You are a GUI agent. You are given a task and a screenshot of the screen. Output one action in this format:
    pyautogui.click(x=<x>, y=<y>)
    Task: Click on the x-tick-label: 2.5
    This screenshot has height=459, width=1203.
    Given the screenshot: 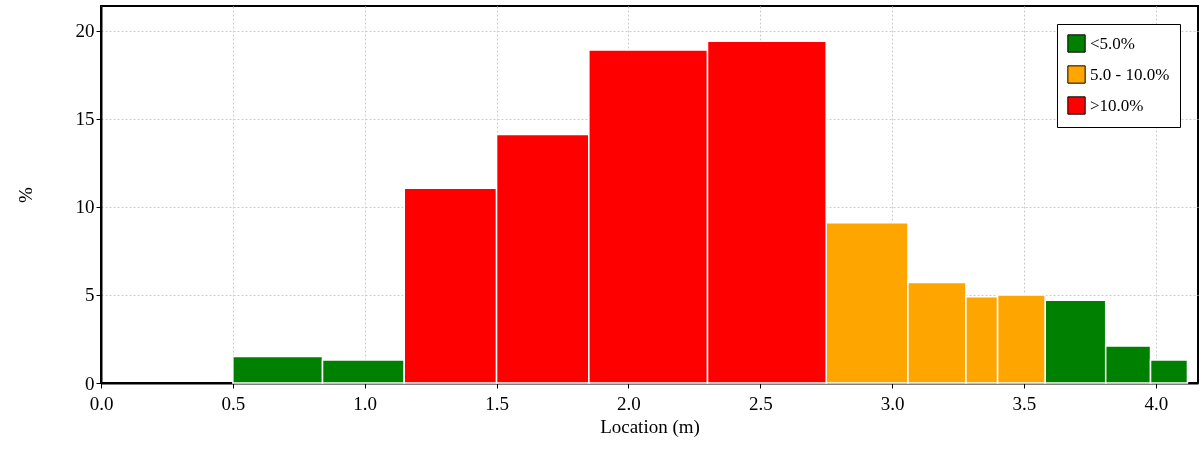 What is the action you would take?
    pyautogui.click(x=760, y=403)
    